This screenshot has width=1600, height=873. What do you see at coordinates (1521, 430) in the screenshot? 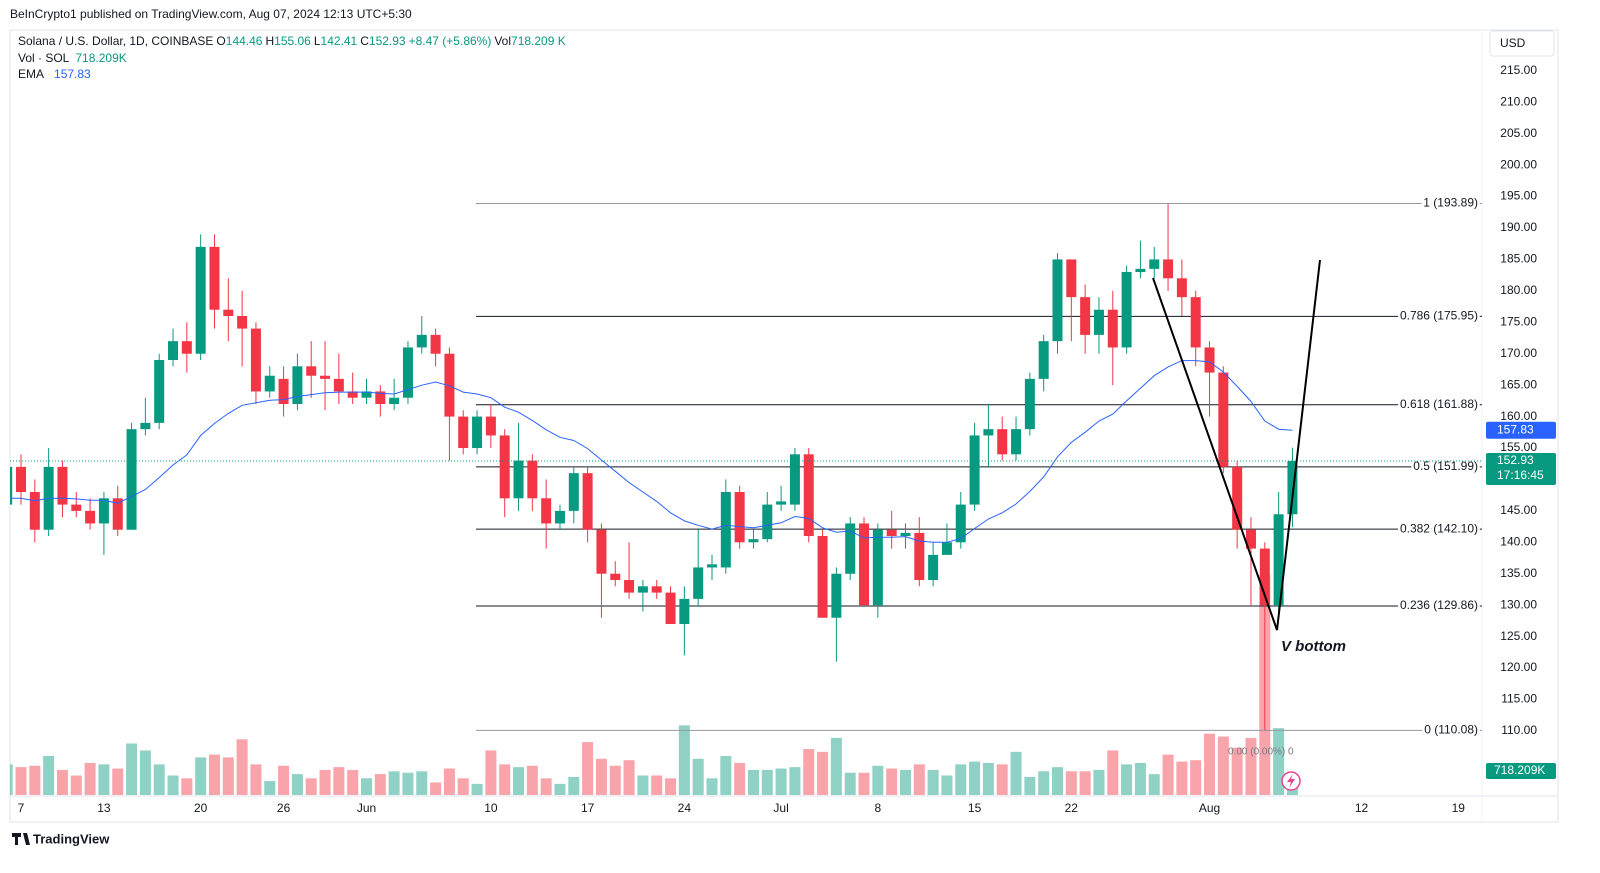
I see `ema-tag` at bounding box center [1521, 430].